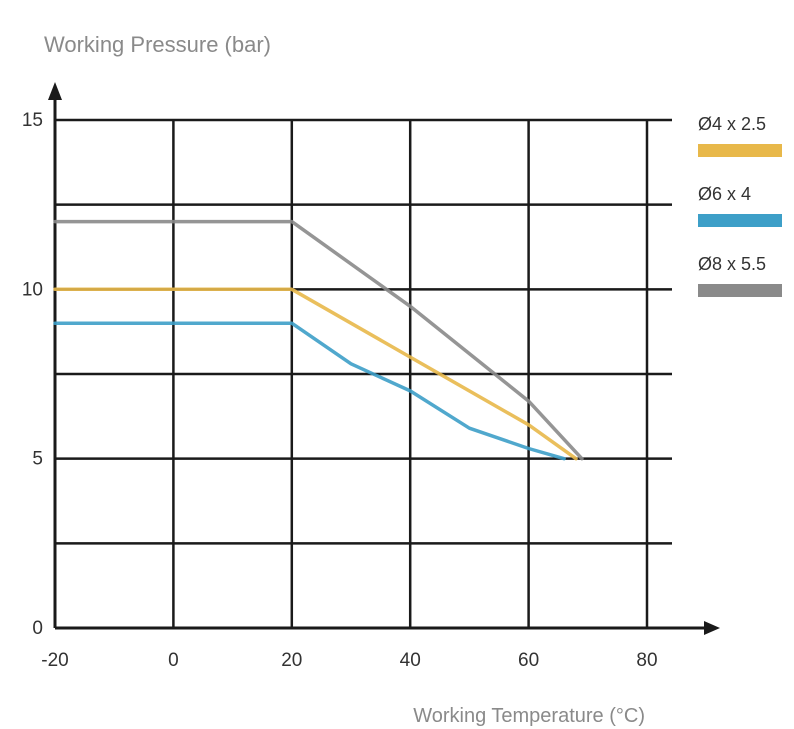 Image resolution: width=794 pixels, height=729 pixels. Describe the element at coordinates (32, 289) in the screenshot. I see `y-tick-label: 10` at that location.